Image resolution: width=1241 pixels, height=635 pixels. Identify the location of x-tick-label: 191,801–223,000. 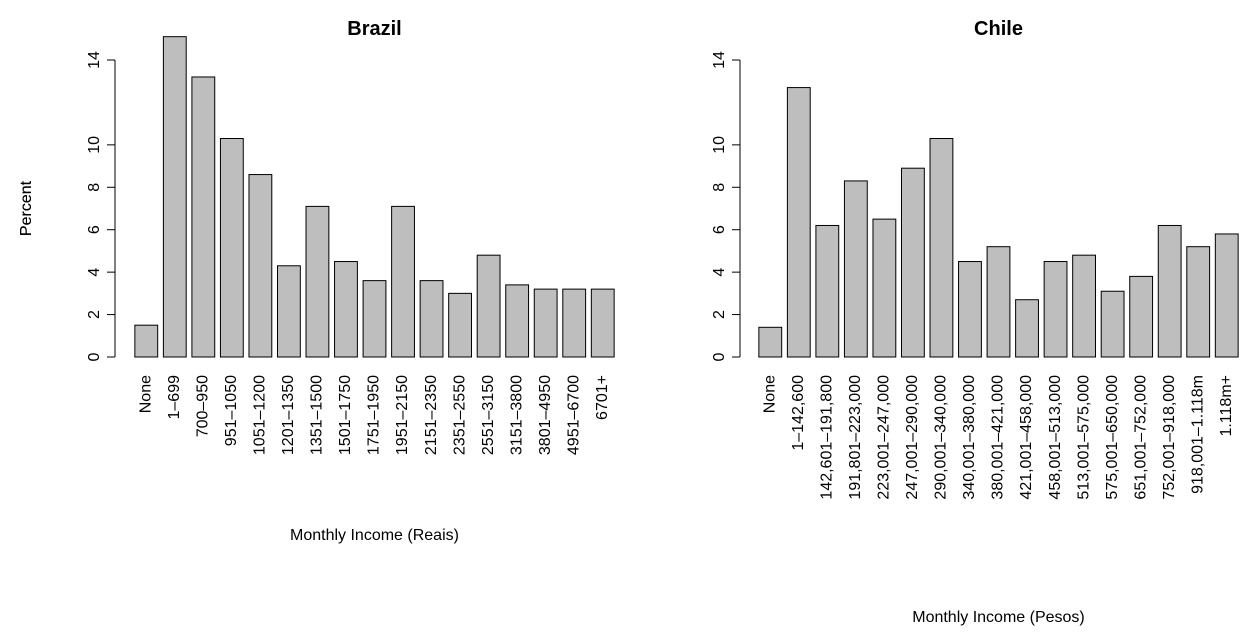
(855, 437).